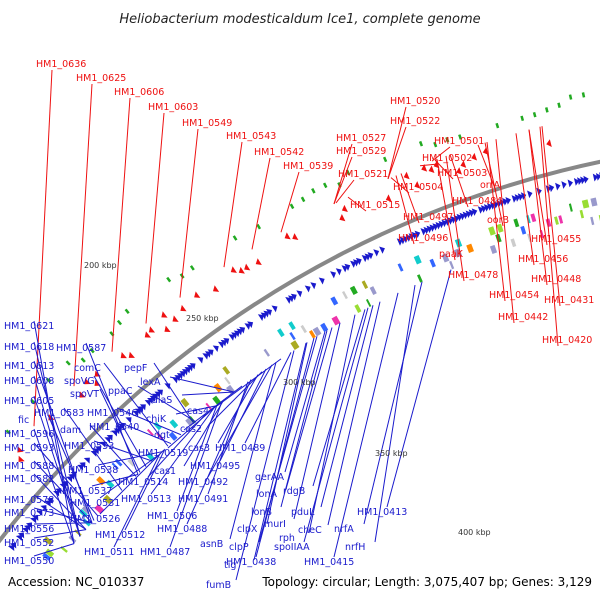  I want to click on red-gene-label: HM1_0606, so click(139, 92).